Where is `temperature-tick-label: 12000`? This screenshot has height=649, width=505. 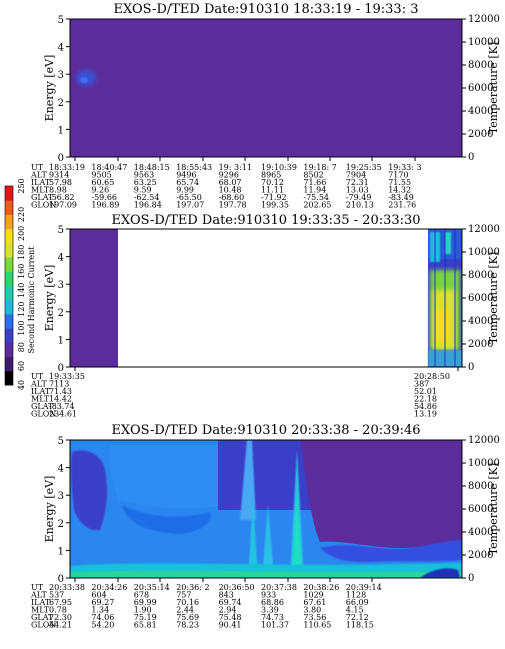 temperature-tick-label: 12000 is located at coordinates (484, 440).